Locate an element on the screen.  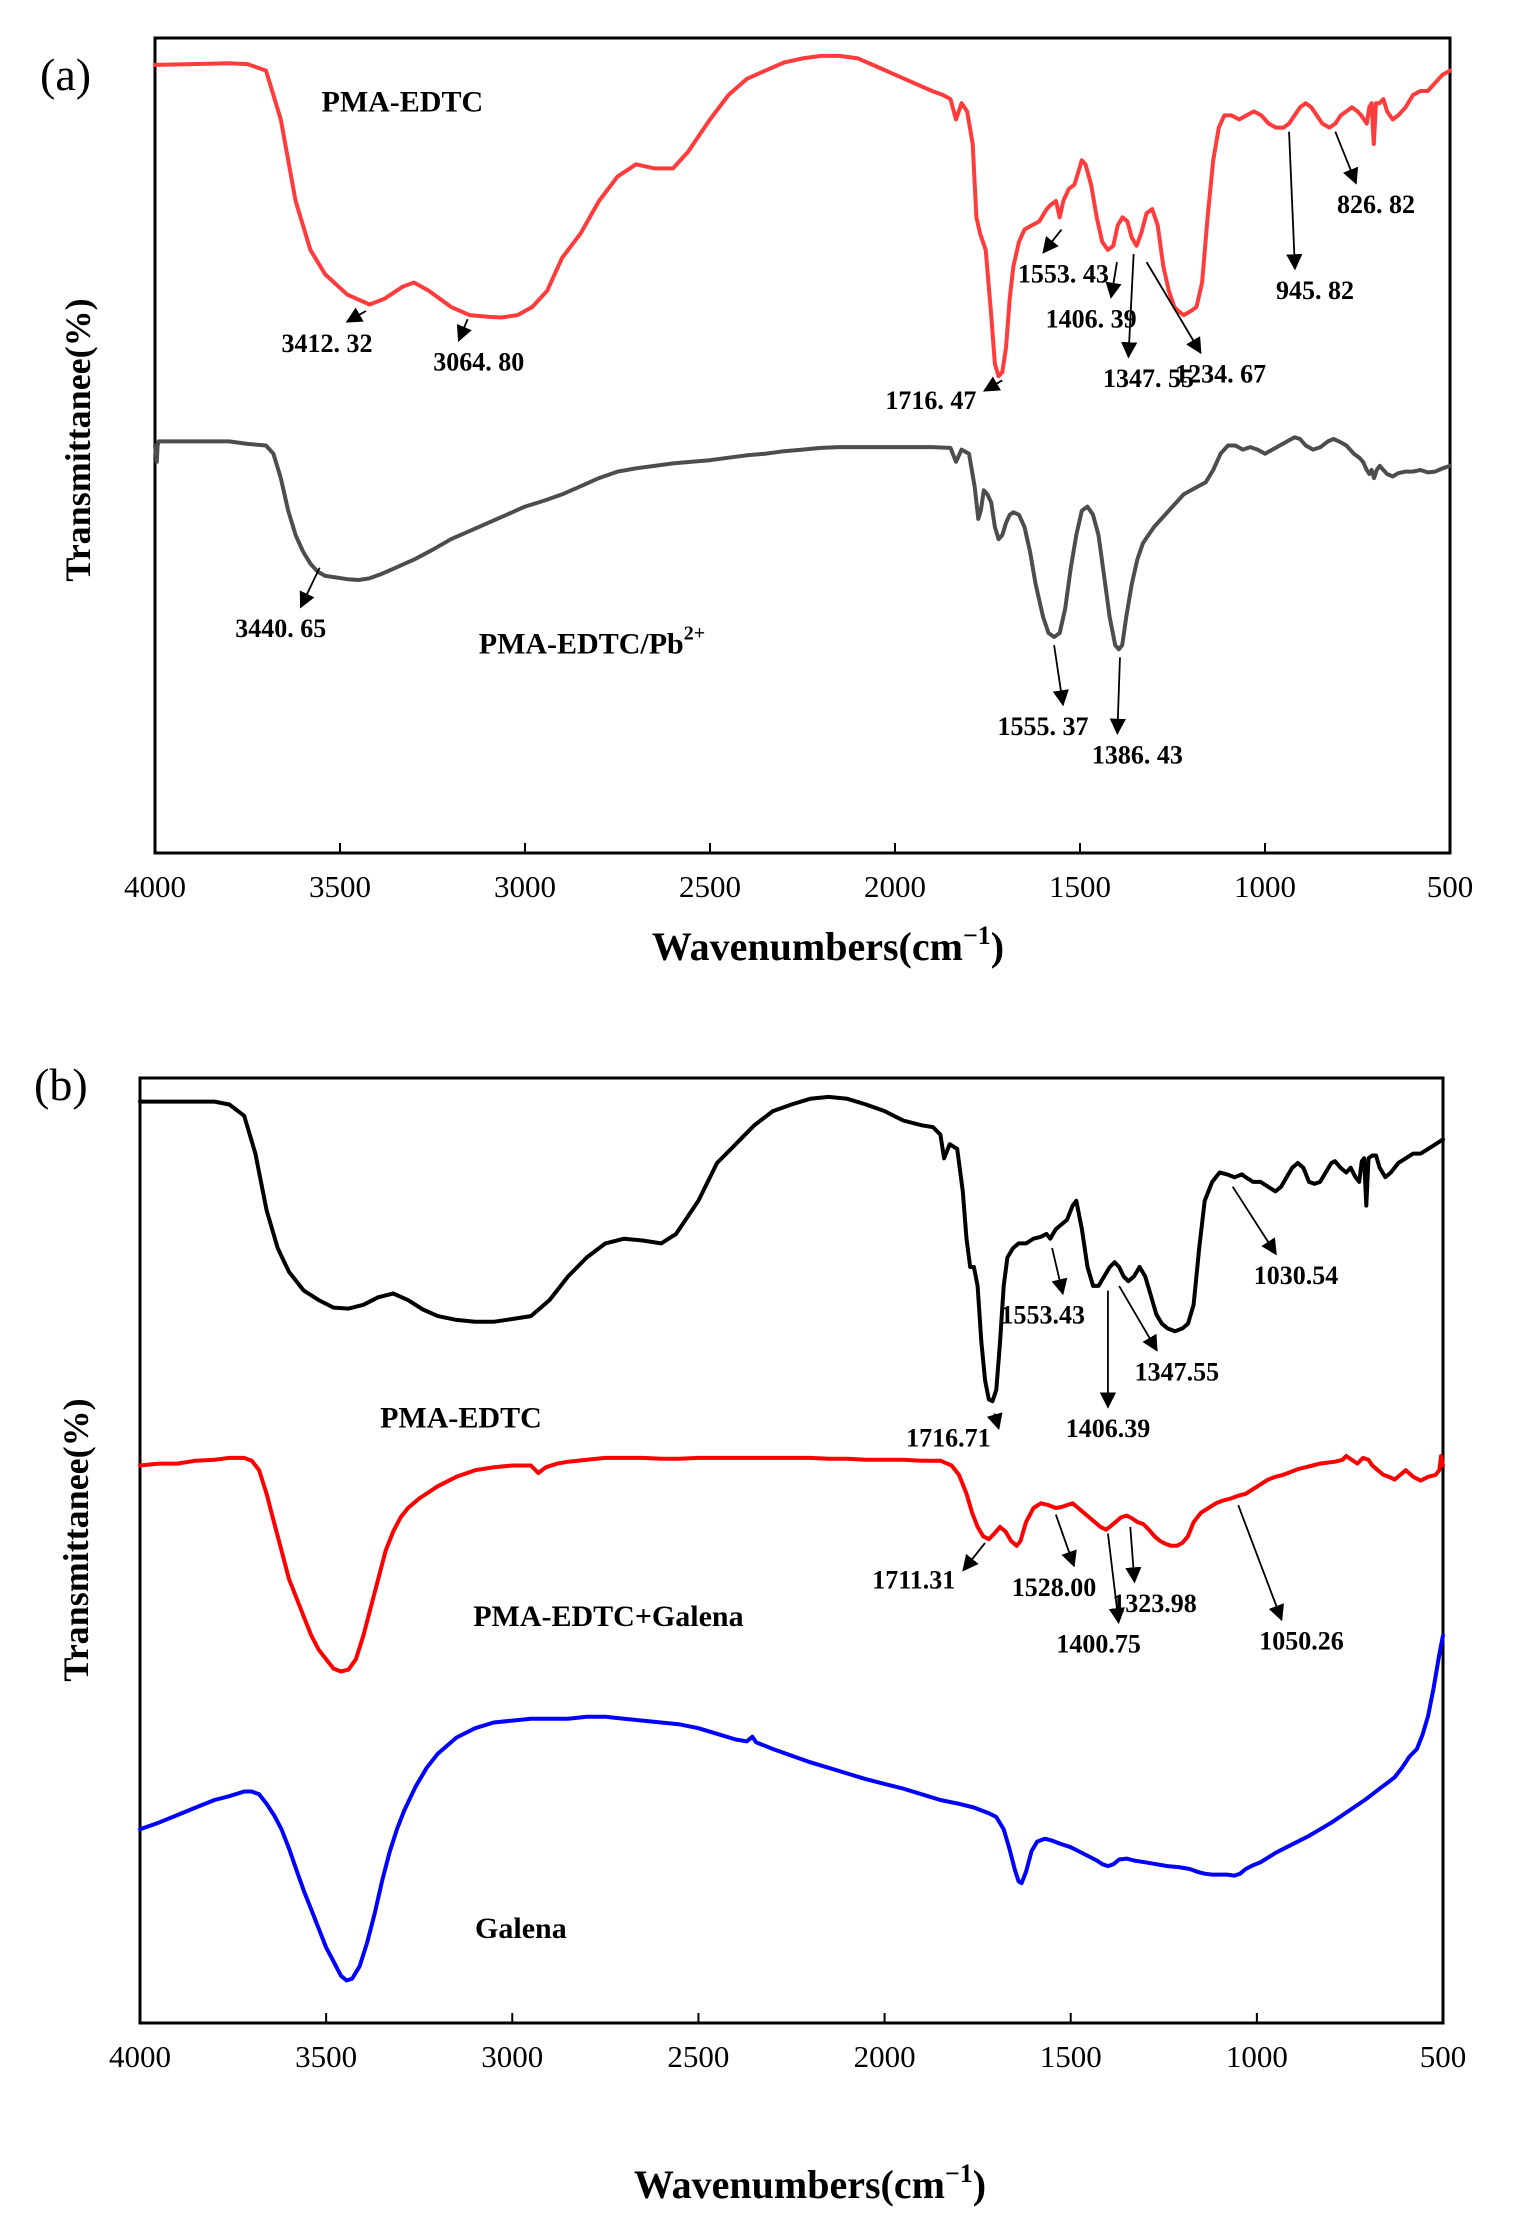
panel-b-annotation-label: 1323.98 is located at coordinates (1154, 1603).